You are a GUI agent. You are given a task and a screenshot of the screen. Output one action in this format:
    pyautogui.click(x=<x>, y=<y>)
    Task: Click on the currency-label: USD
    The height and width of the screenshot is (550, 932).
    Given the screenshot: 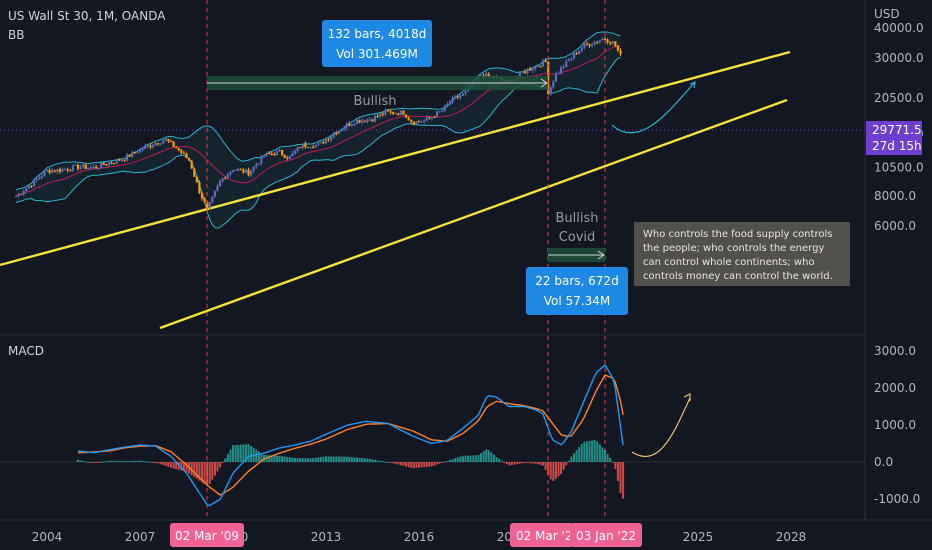 What is the action you would take?
    pyautogui.click(x=887, y=14)
    